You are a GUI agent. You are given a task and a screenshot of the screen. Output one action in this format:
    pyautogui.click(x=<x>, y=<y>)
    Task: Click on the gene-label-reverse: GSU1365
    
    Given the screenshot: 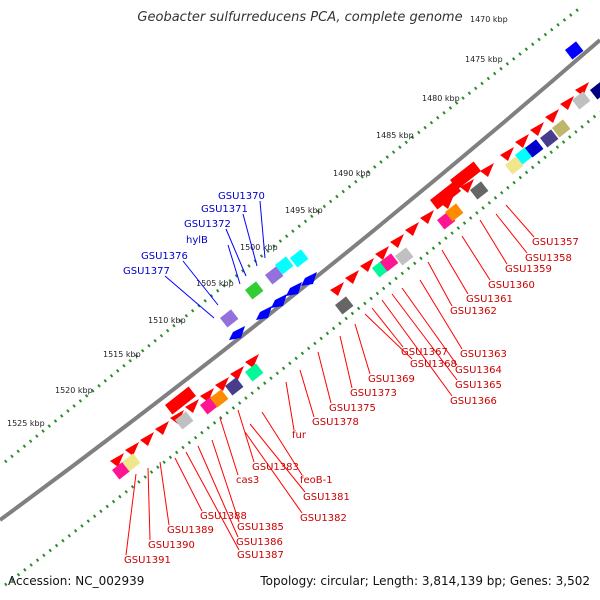 What is the action you would take?
    pyautogui.click(x=478, y=385)
    